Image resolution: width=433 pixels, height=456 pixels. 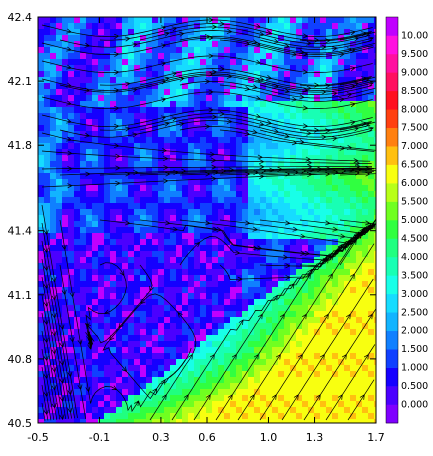 I want to click on y-tick-label: 41.1, so click(x=20, y=295).